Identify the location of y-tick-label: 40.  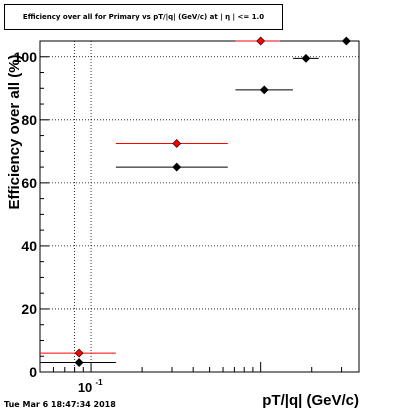
(29, 246).